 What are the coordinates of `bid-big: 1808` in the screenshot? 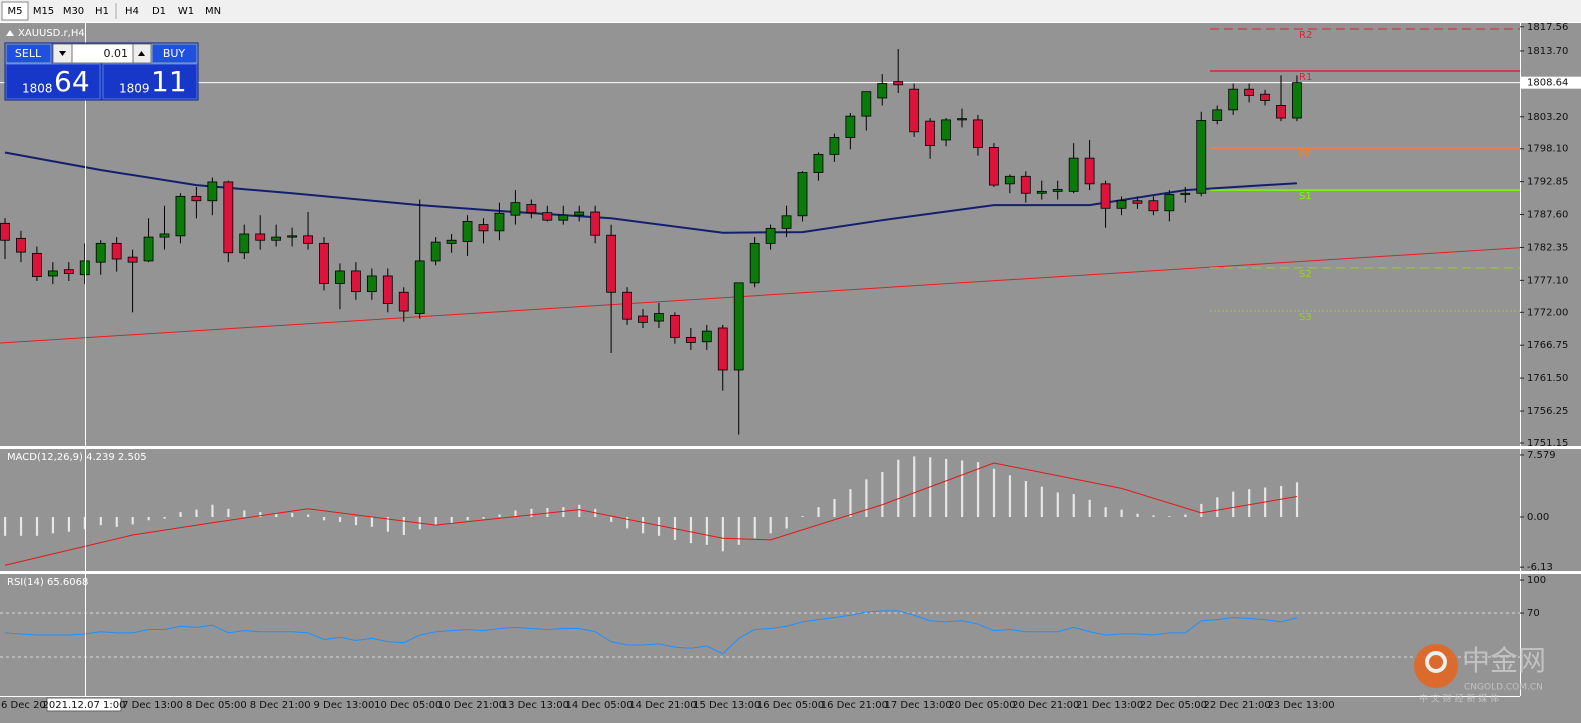 It's located at (37, 89).